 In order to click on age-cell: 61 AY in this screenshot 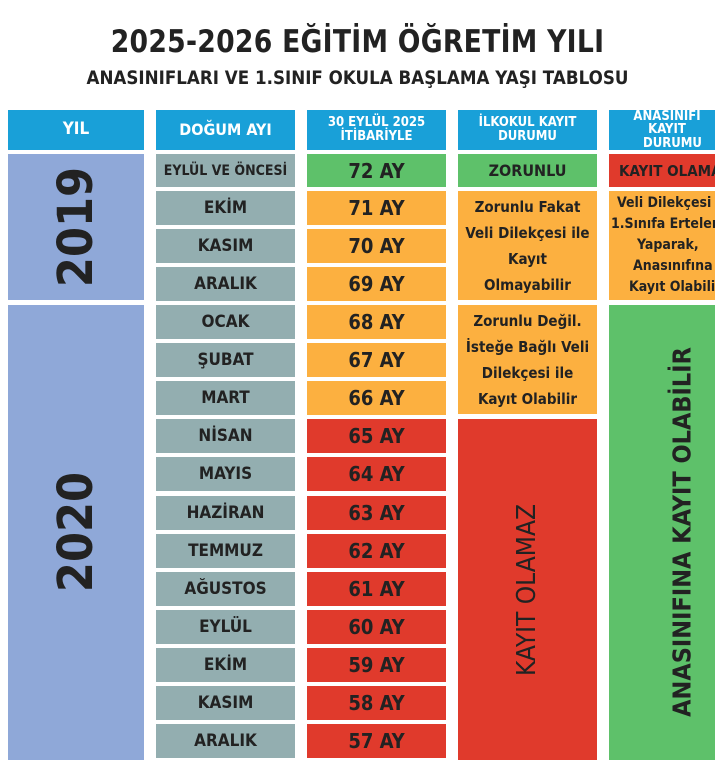, I will do `click(376, 588)`.